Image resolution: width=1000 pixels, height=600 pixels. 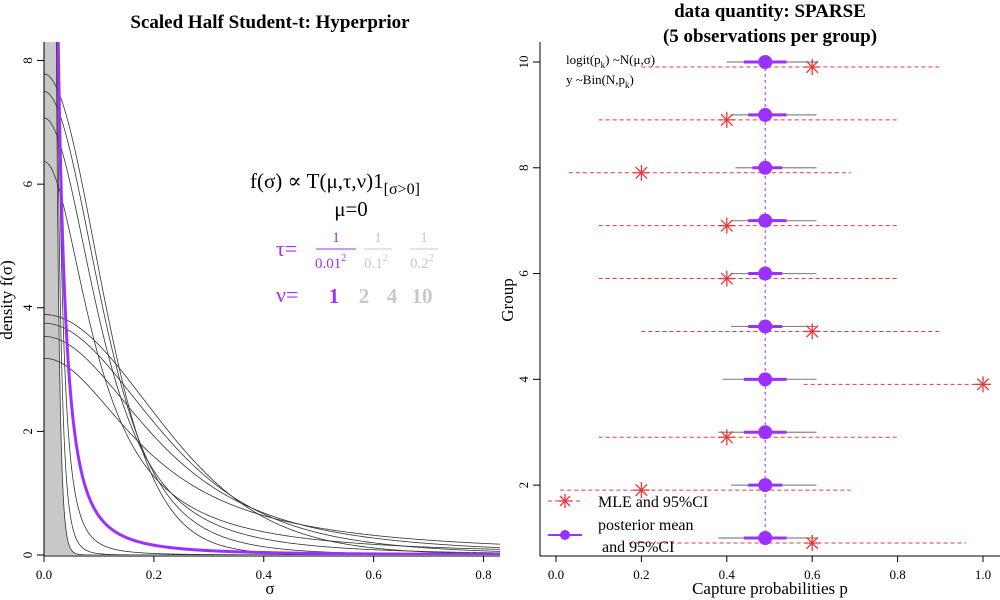 I want to click on tau-1-denominator: 0.012, so click(x=330, y=262).